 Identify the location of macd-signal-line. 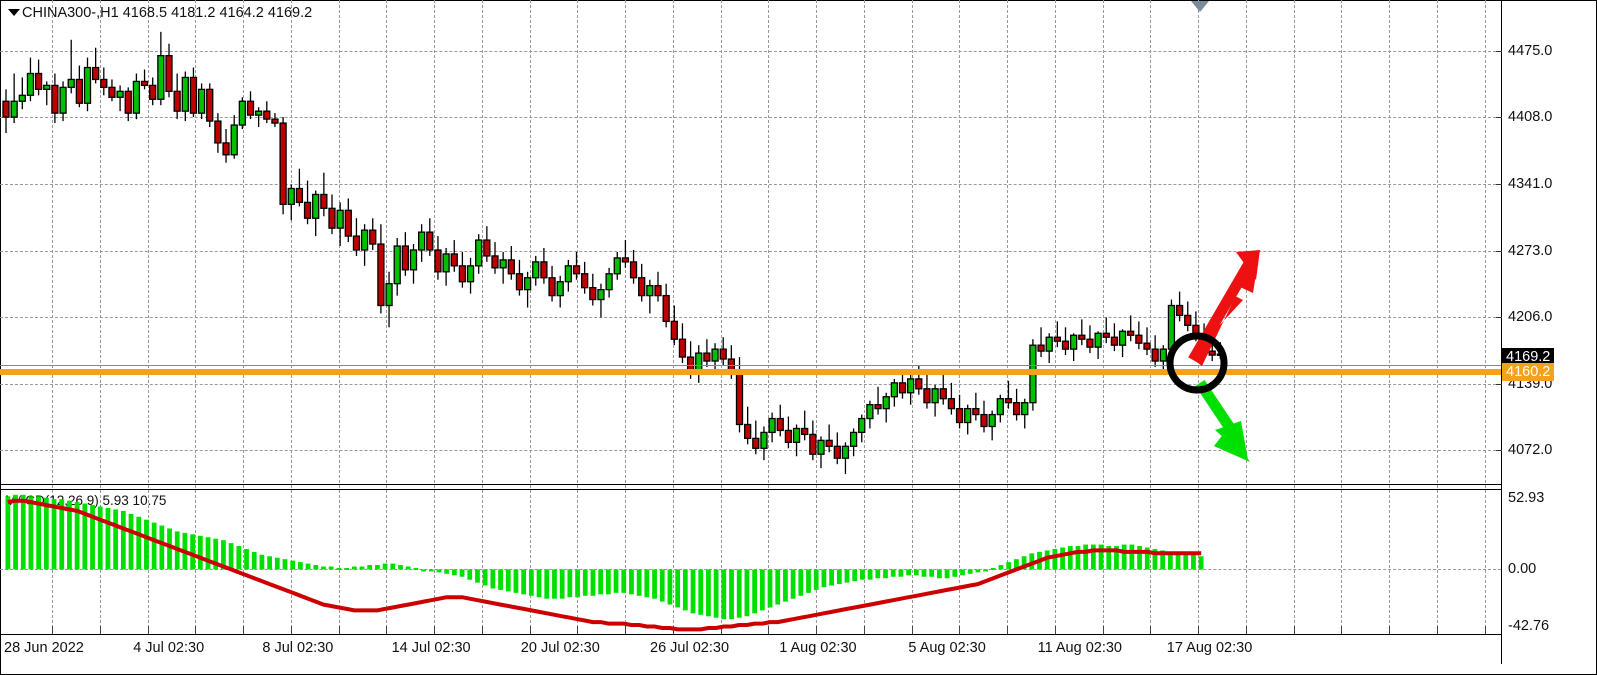
(604, 565).